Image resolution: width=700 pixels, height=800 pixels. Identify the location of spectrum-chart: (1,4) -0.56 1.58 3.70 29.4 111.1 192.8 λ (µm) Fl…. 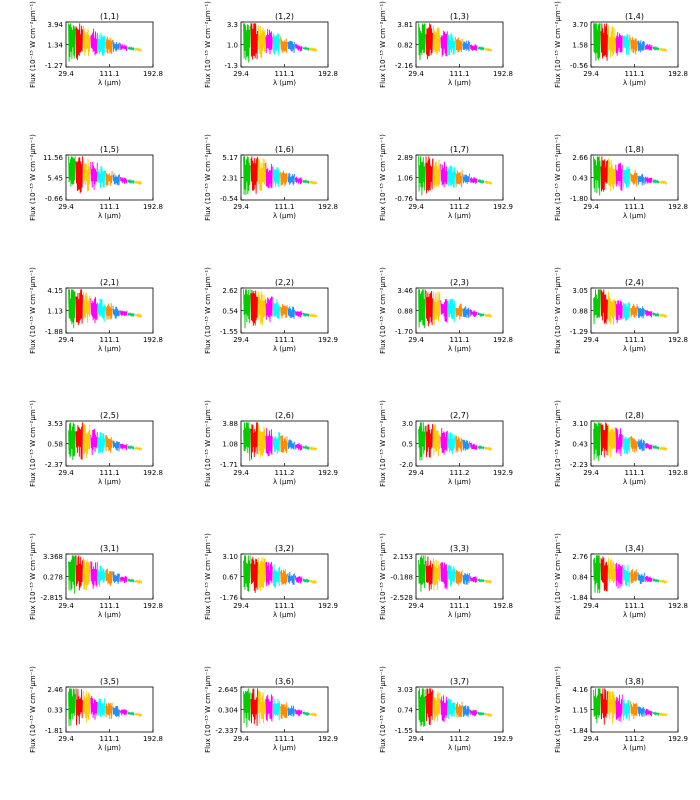
(621, 44).